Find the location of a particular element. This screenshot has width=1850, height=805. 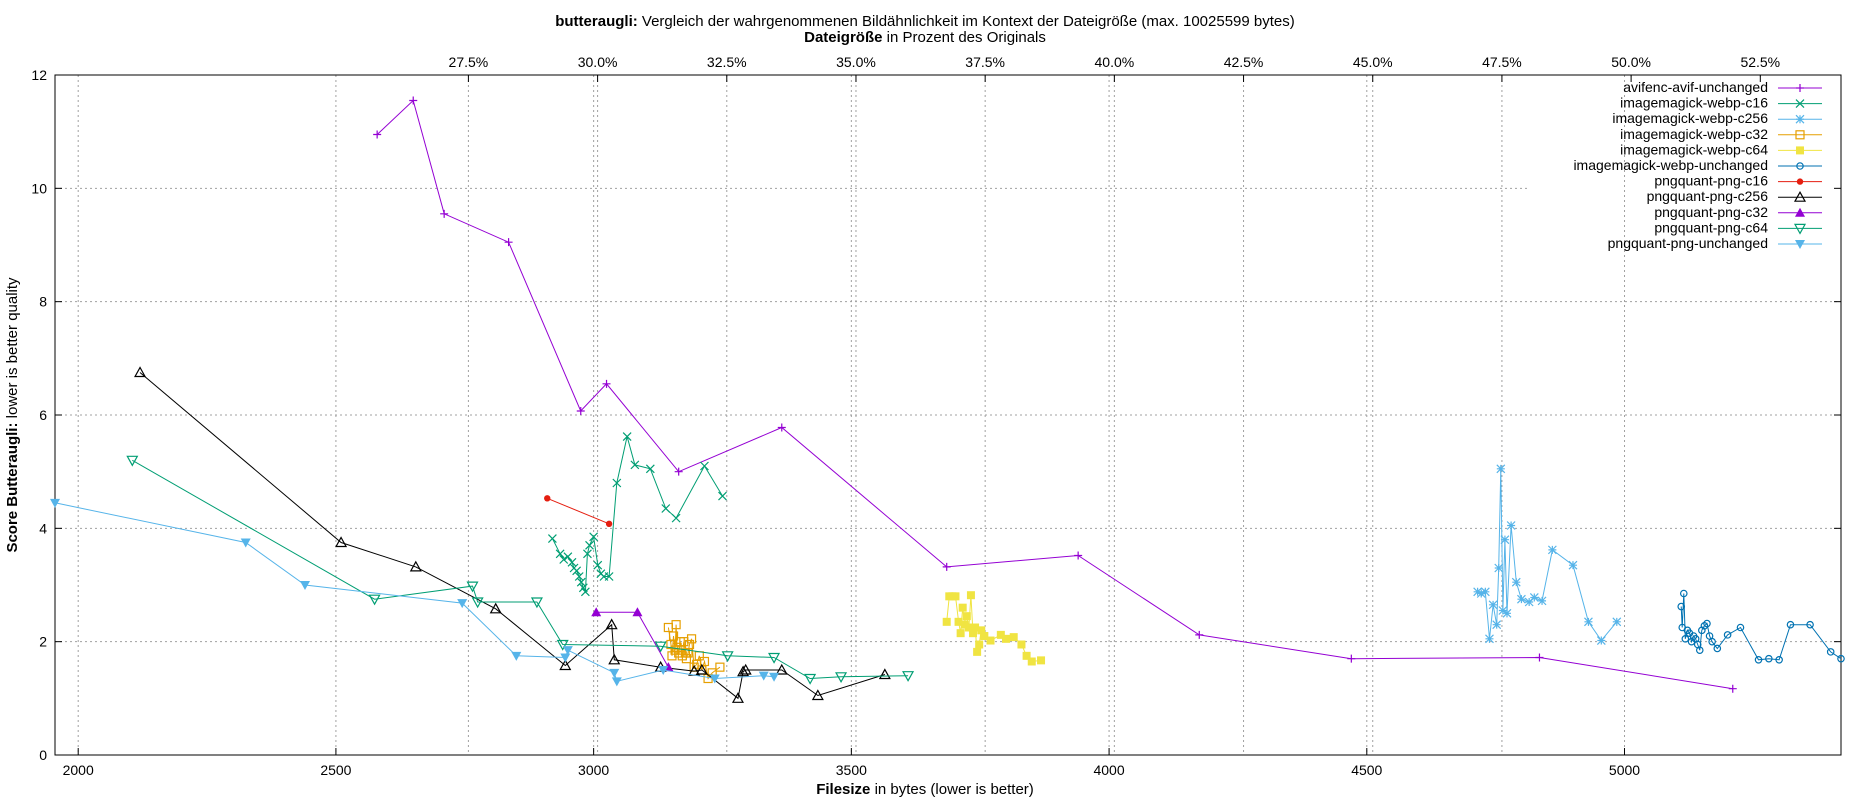

series-imagemagick-webp-c16 is located at coordinates (637, 514).